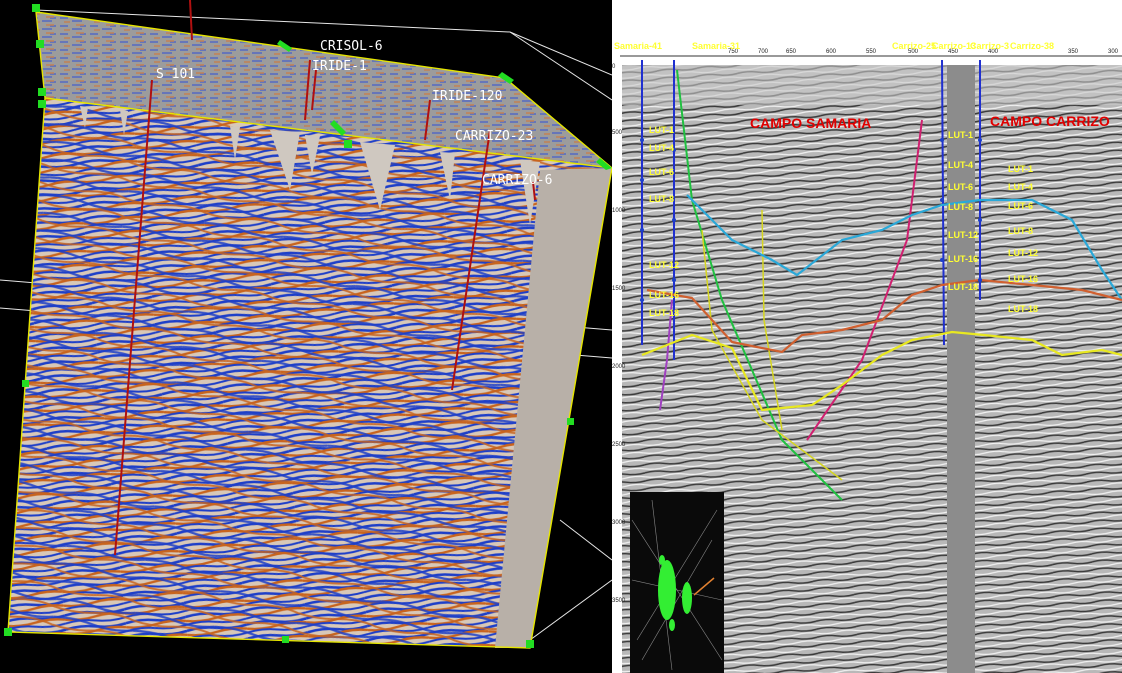  I want to click on depth-tick-label: 2500, so click(619, 445).